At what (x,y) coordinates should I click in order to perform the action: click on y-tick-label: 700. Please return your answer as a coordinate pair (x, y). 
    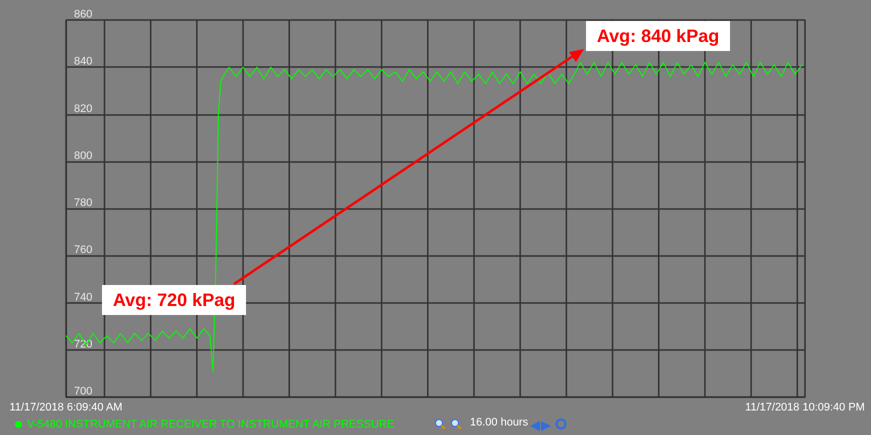
    Looking at the image, I should click on (83, 392).